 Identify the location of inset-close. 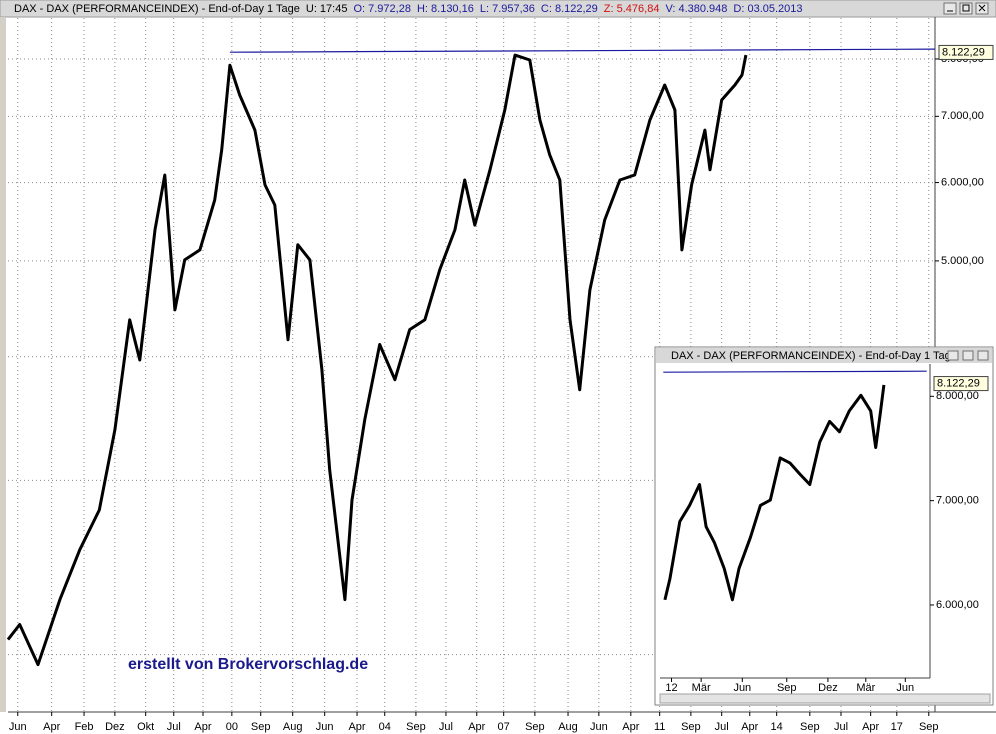
(983, 355).